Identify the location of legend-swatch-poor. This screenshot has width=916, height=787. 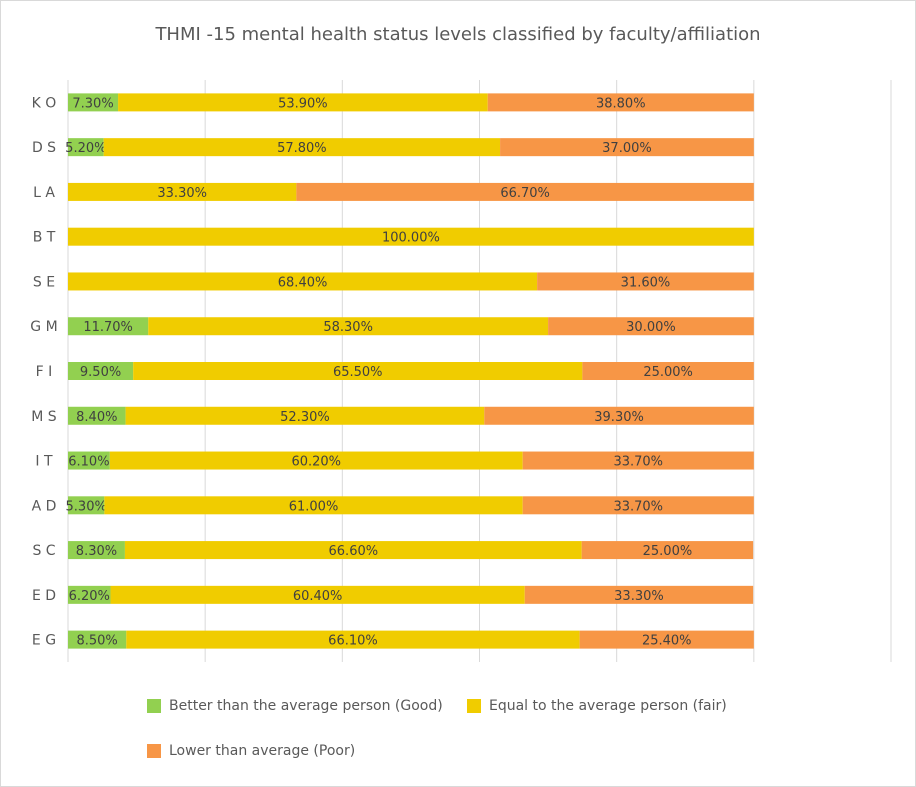
(154, 751).